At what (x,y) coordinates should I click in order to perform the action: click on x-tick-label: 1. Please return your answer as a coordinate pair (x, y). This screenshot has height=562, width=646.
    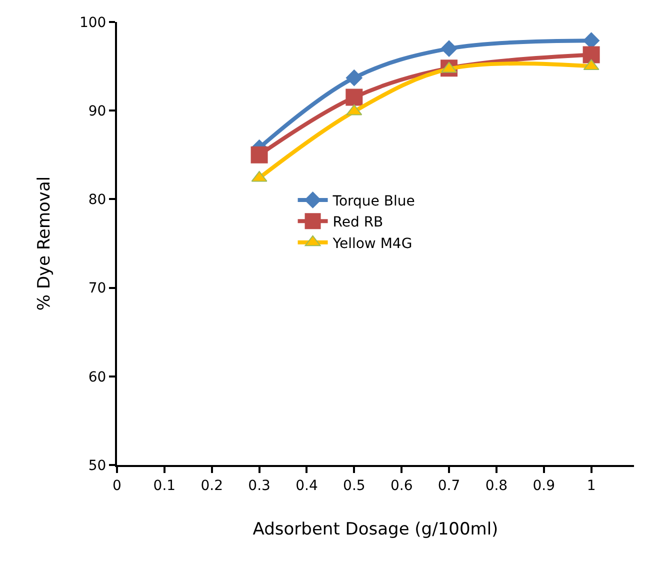
    Looking at the image, I should click on (591, 486).